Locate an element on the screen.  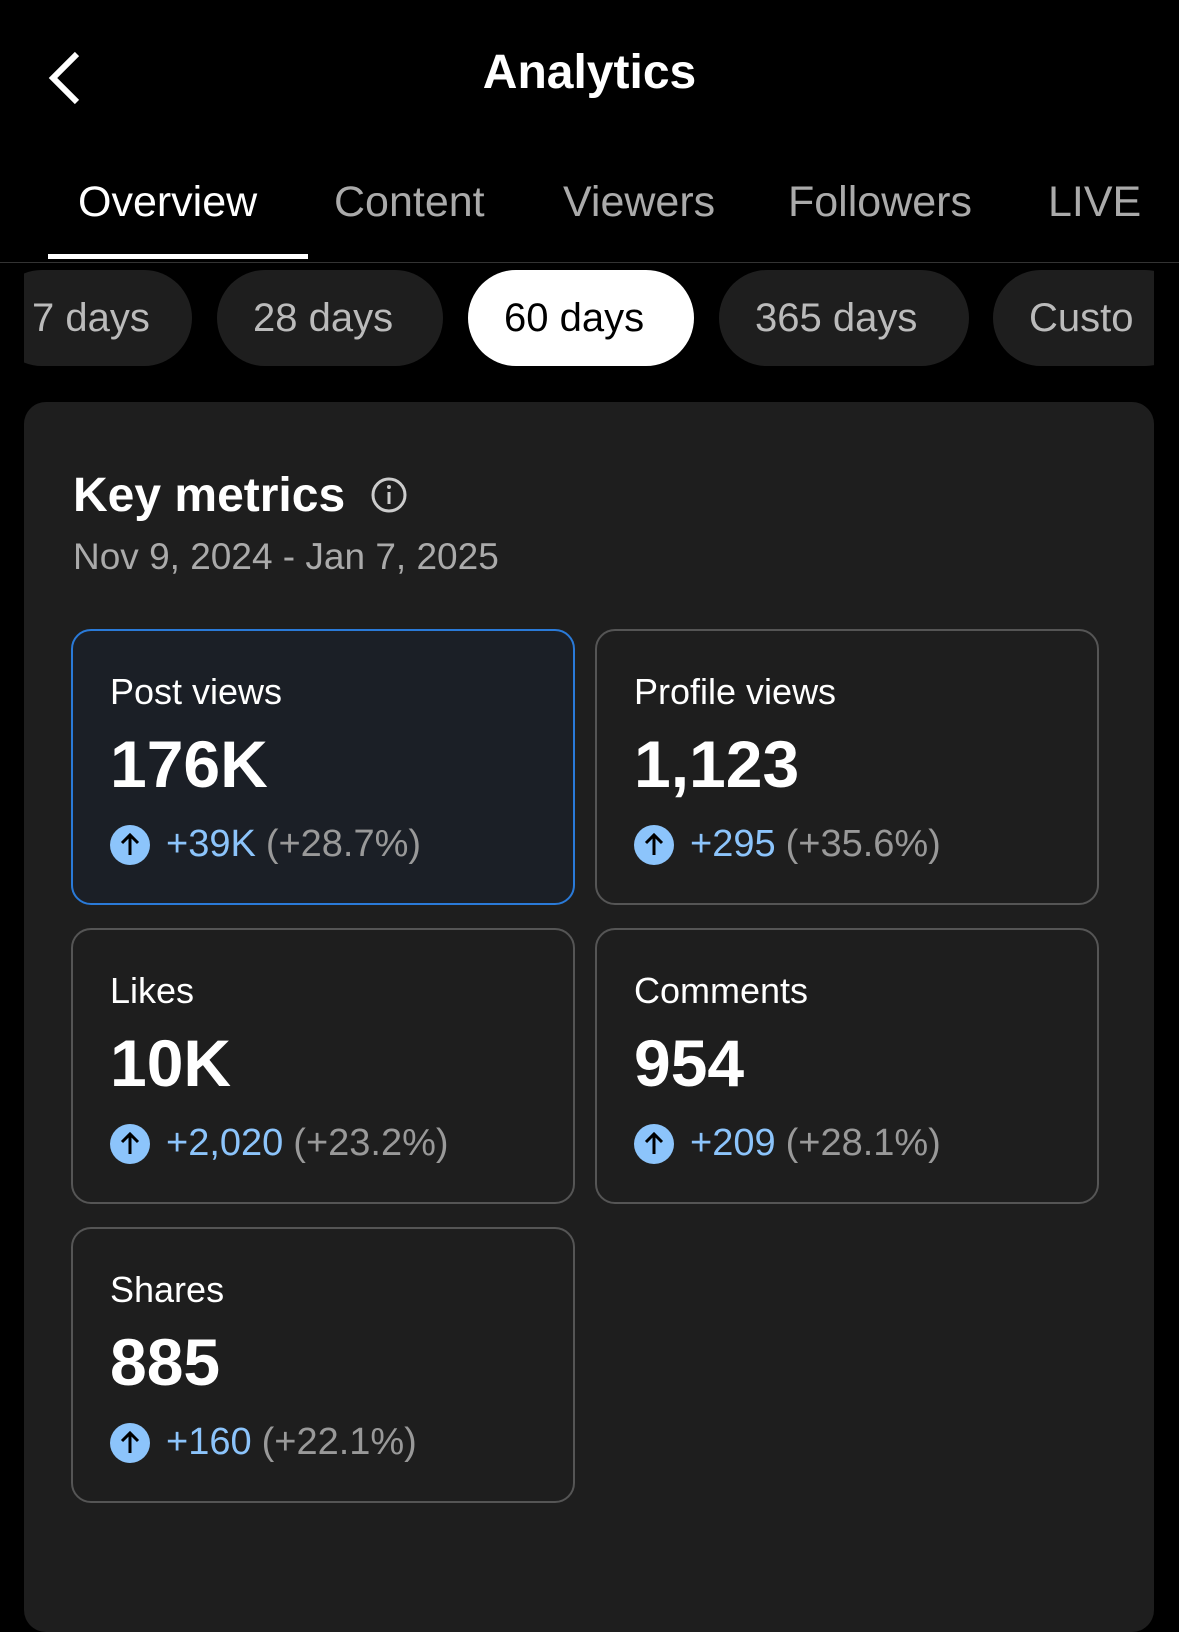
range-bar: 7 days 28 days 60 days 365 days Custo is located at coordinates (589, 318).